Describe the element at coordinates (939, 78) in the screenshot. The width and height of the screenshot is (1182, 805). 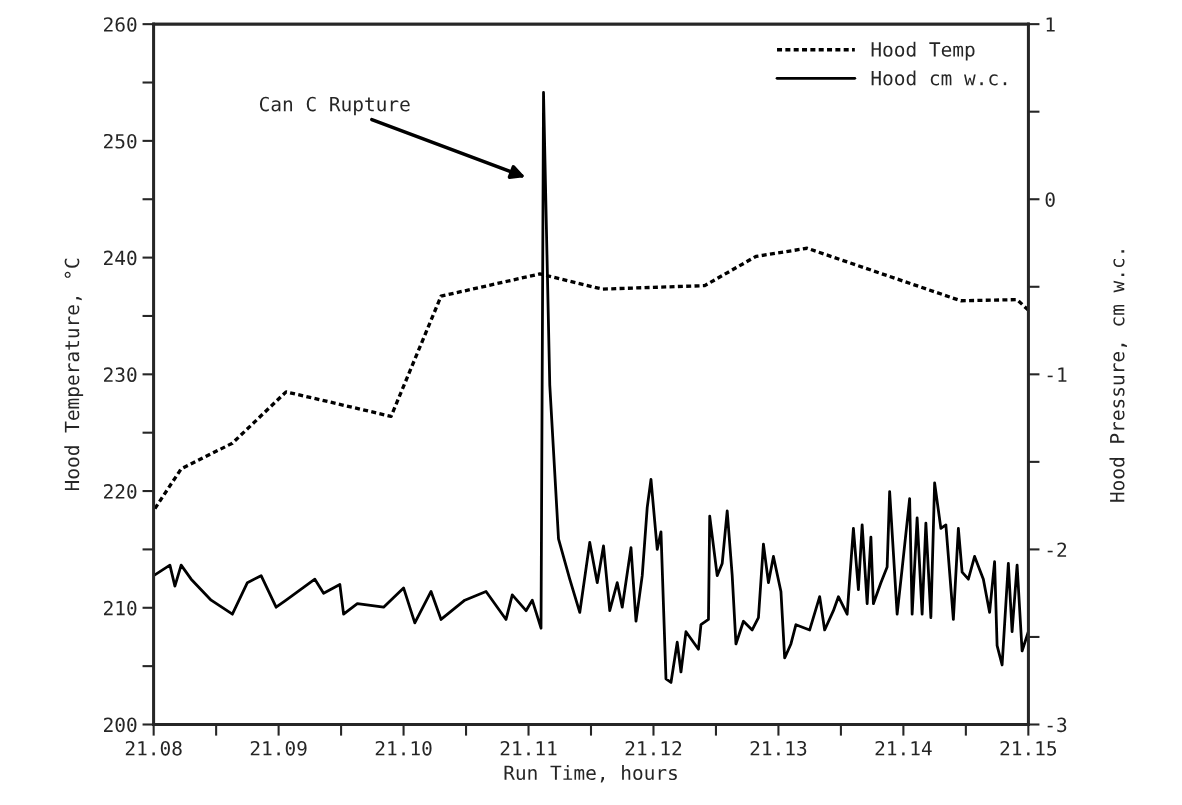
I see `legend-label: Hood cm w.c.` at that location.